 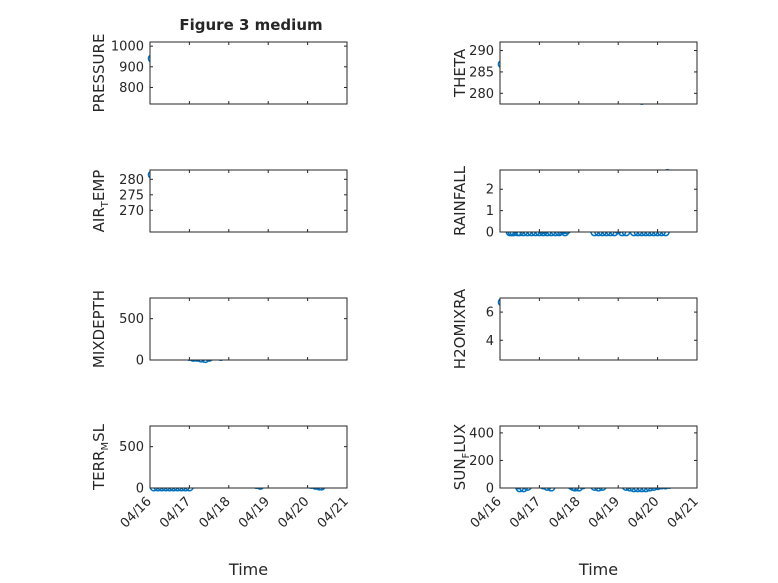 What do you see at coordinates (131, 211) in the screenshot?
I see `y-tick-label: 270` at bounding box center [131, 211].